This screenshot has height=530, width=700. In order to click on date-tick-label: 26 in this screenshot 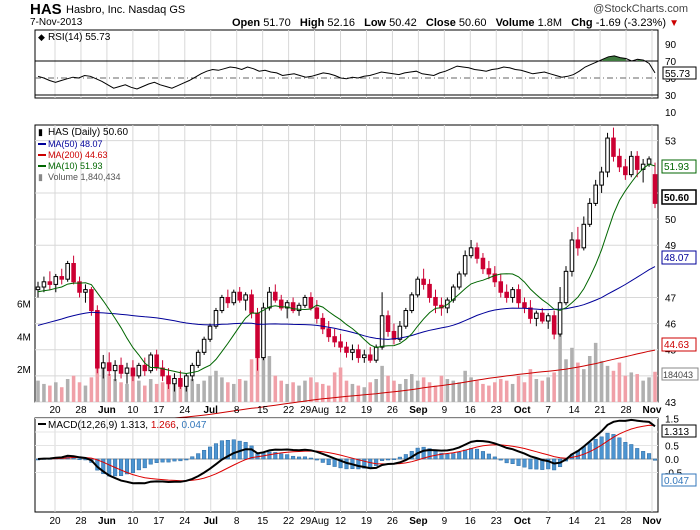, I will do `click(393, 410)`.